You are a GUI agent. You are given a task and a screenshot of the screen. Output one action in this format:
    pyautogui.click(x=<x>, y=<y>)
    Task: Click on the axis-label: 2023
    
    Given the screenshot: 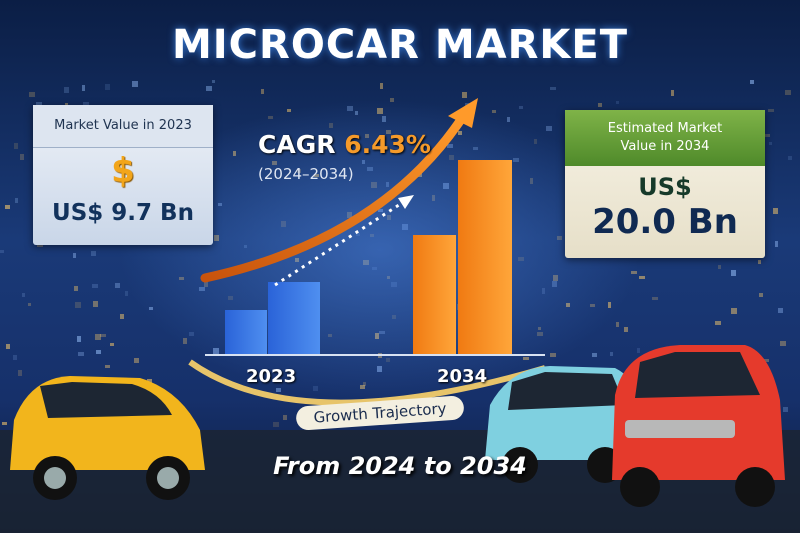 What is the action you would take?
    pyautogui.click(x=271, y=376)
    